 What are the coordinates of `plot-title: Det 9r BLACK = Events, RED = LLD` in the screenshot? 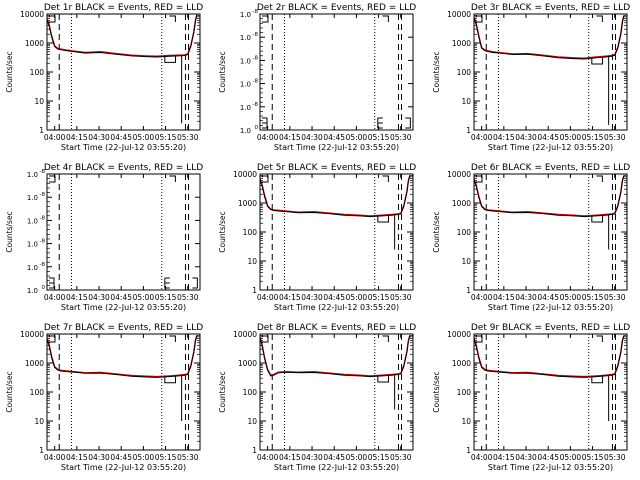 It's located at (550, 328).